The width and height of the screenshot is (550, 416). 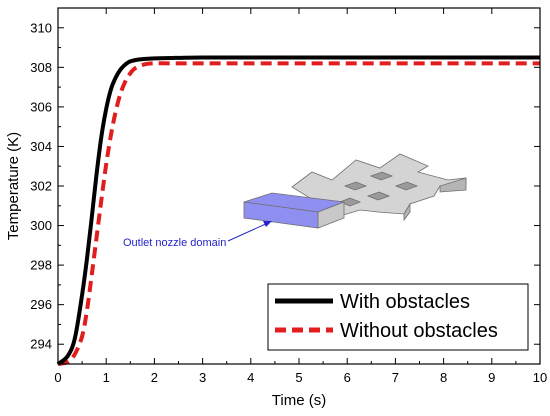 What do you see at coordinates (41, 27) in the screenshot?
I see `y-tick-label: 310` at bounding box center [41, 27].